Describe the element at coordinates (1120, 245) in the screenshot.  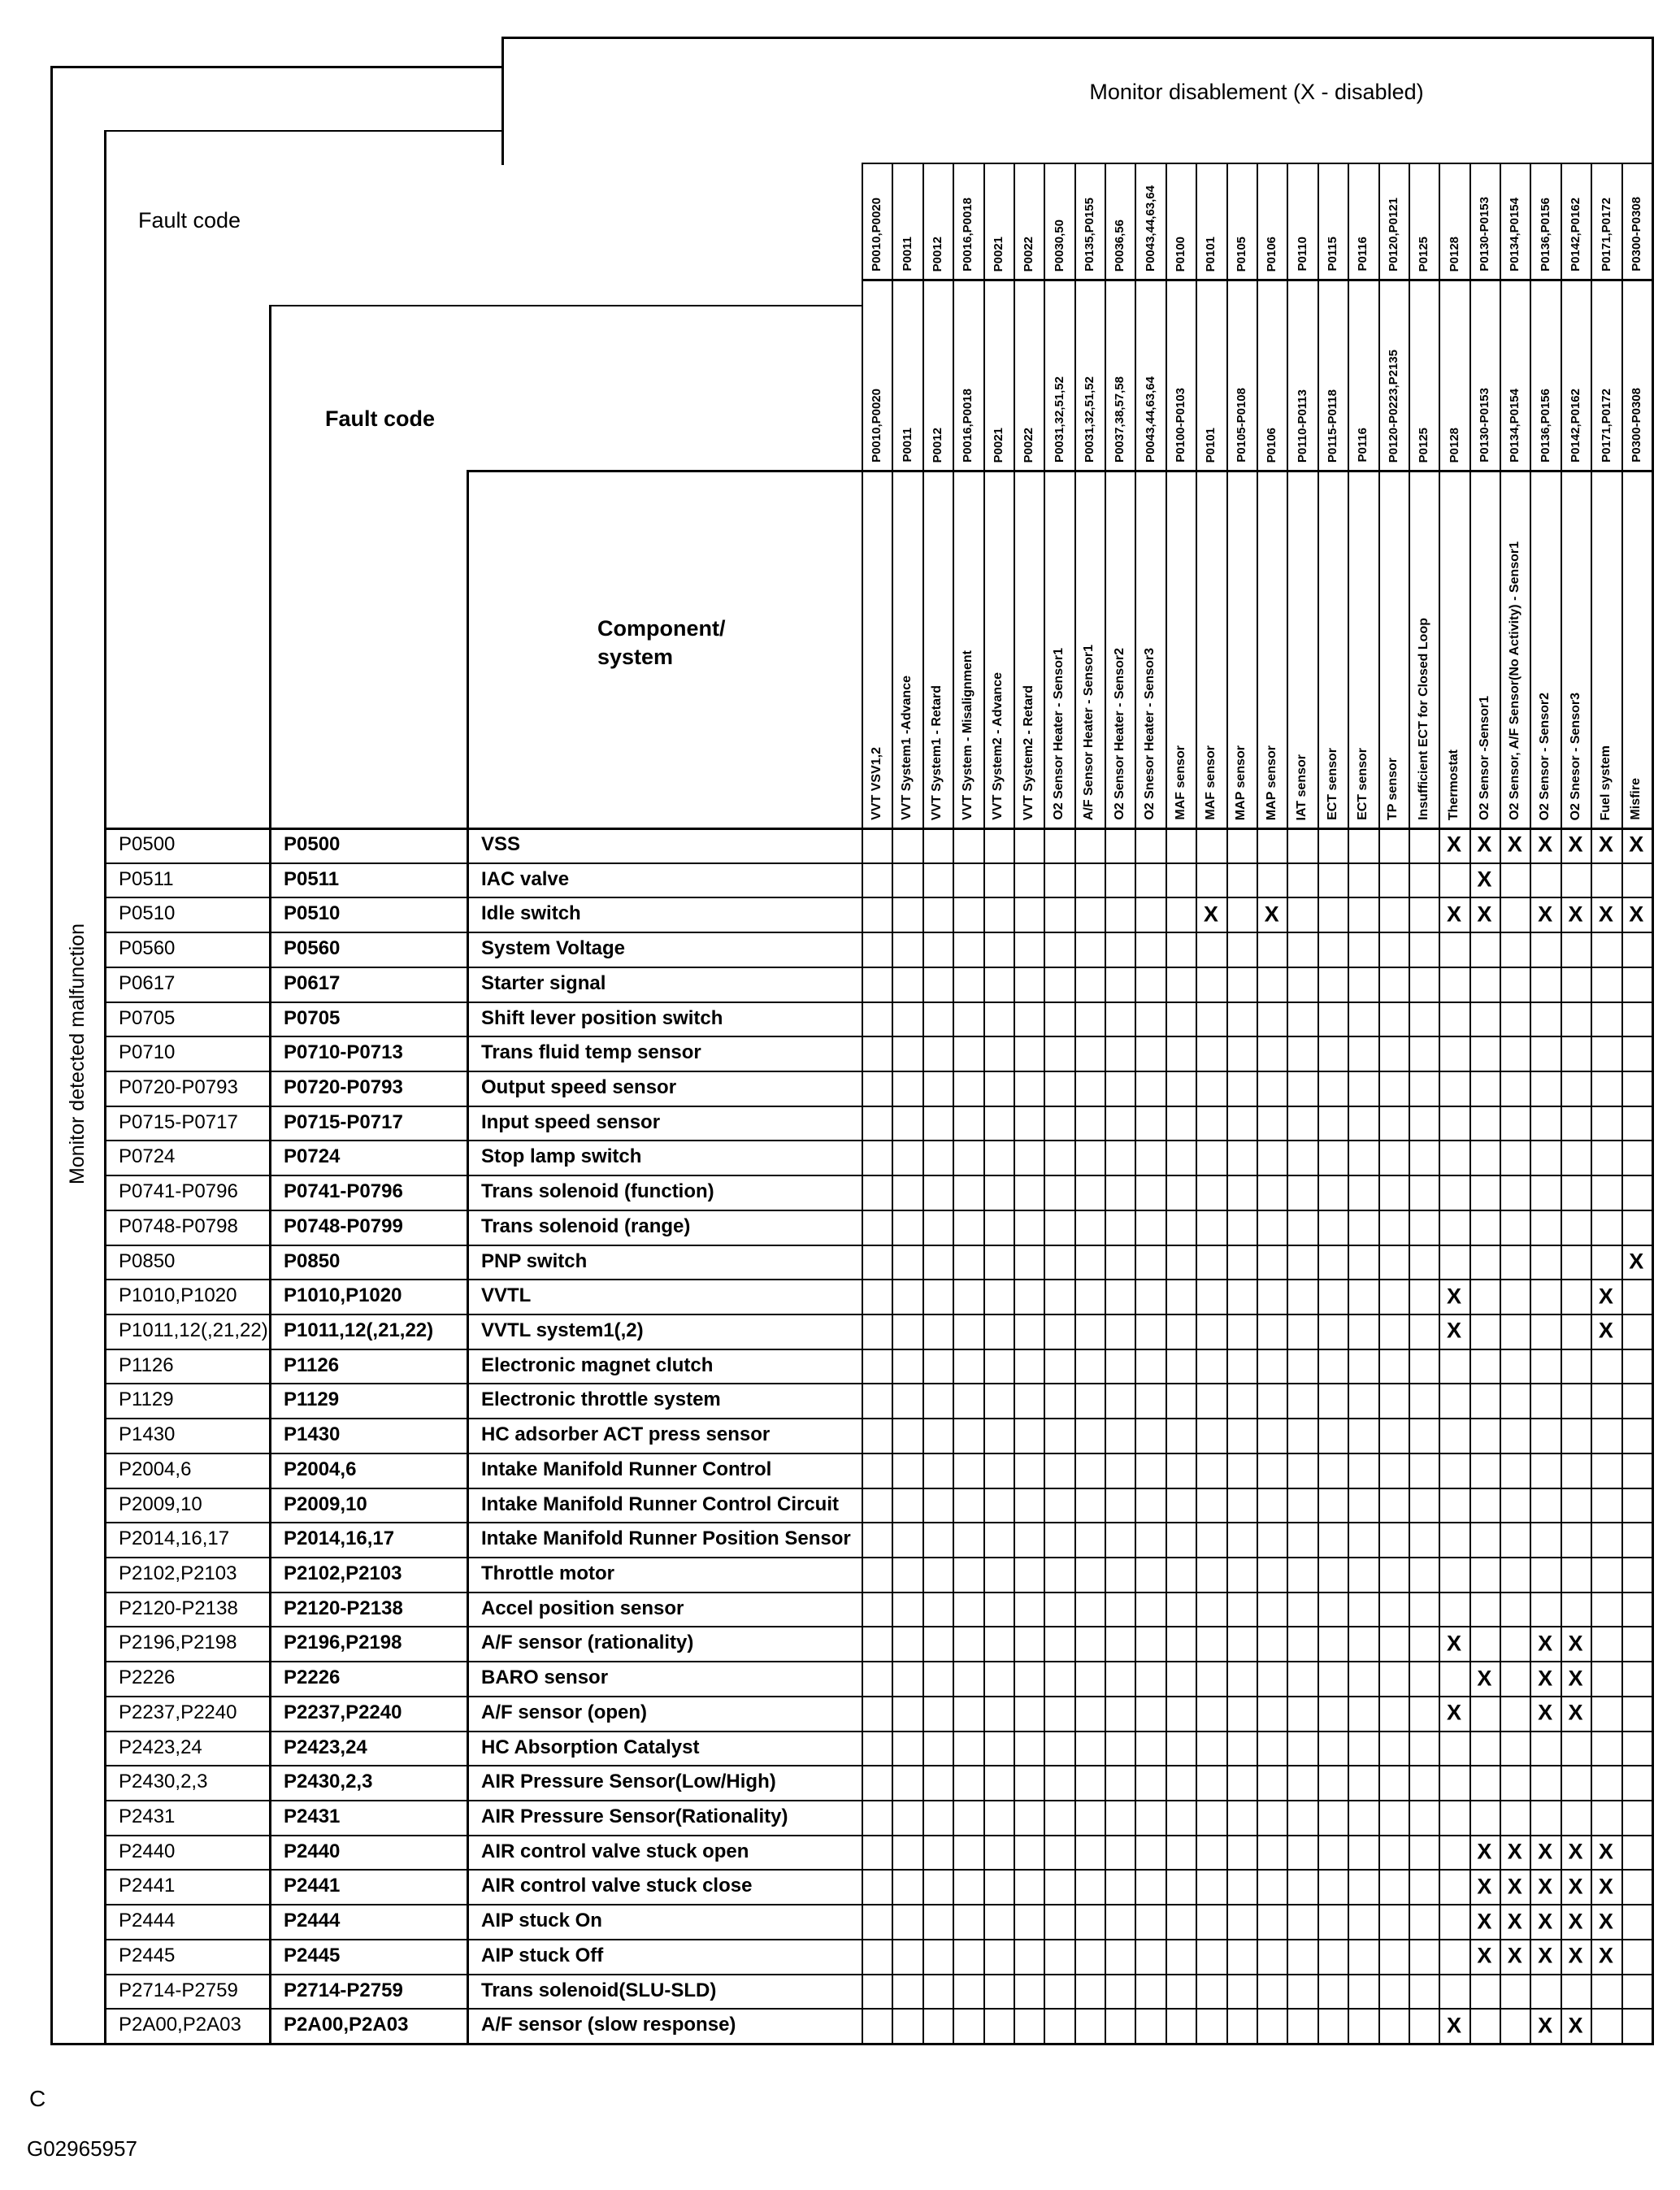
I see `fault-code-col-header: P0036,56` at that location.